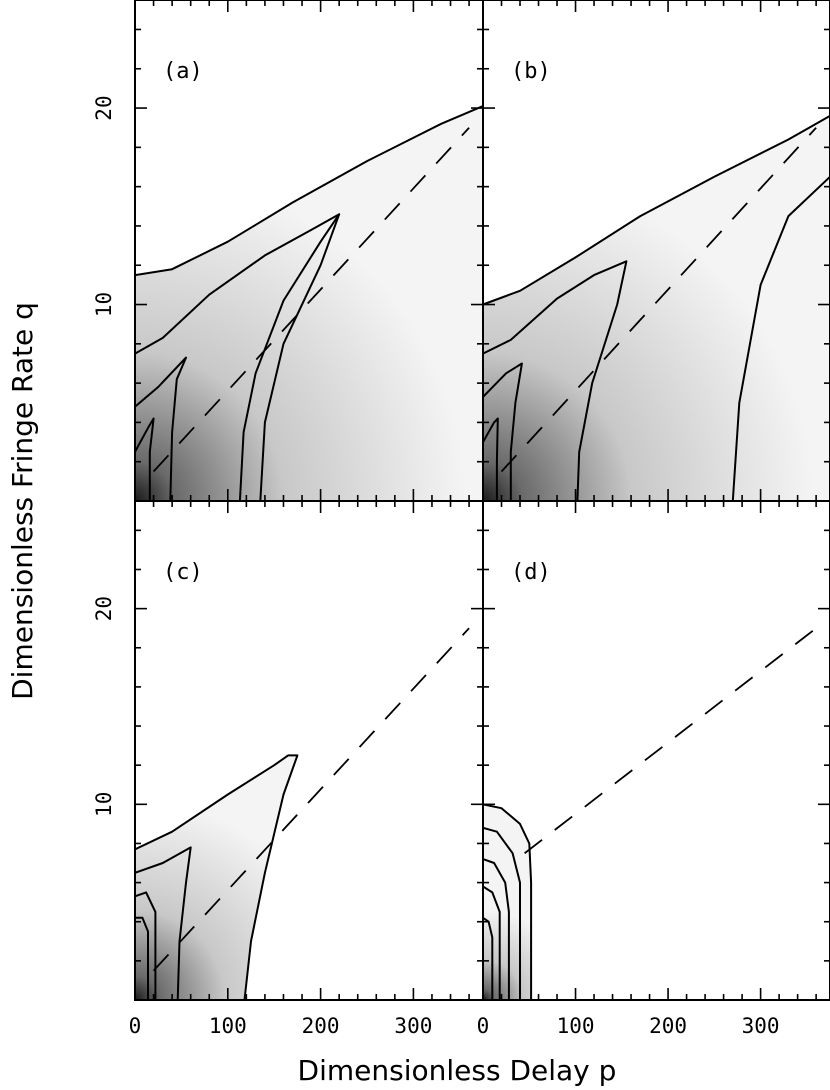 The height and width of the screenshot is (1090, 830). I want to click on panel-label: (d), so click(531, 572).